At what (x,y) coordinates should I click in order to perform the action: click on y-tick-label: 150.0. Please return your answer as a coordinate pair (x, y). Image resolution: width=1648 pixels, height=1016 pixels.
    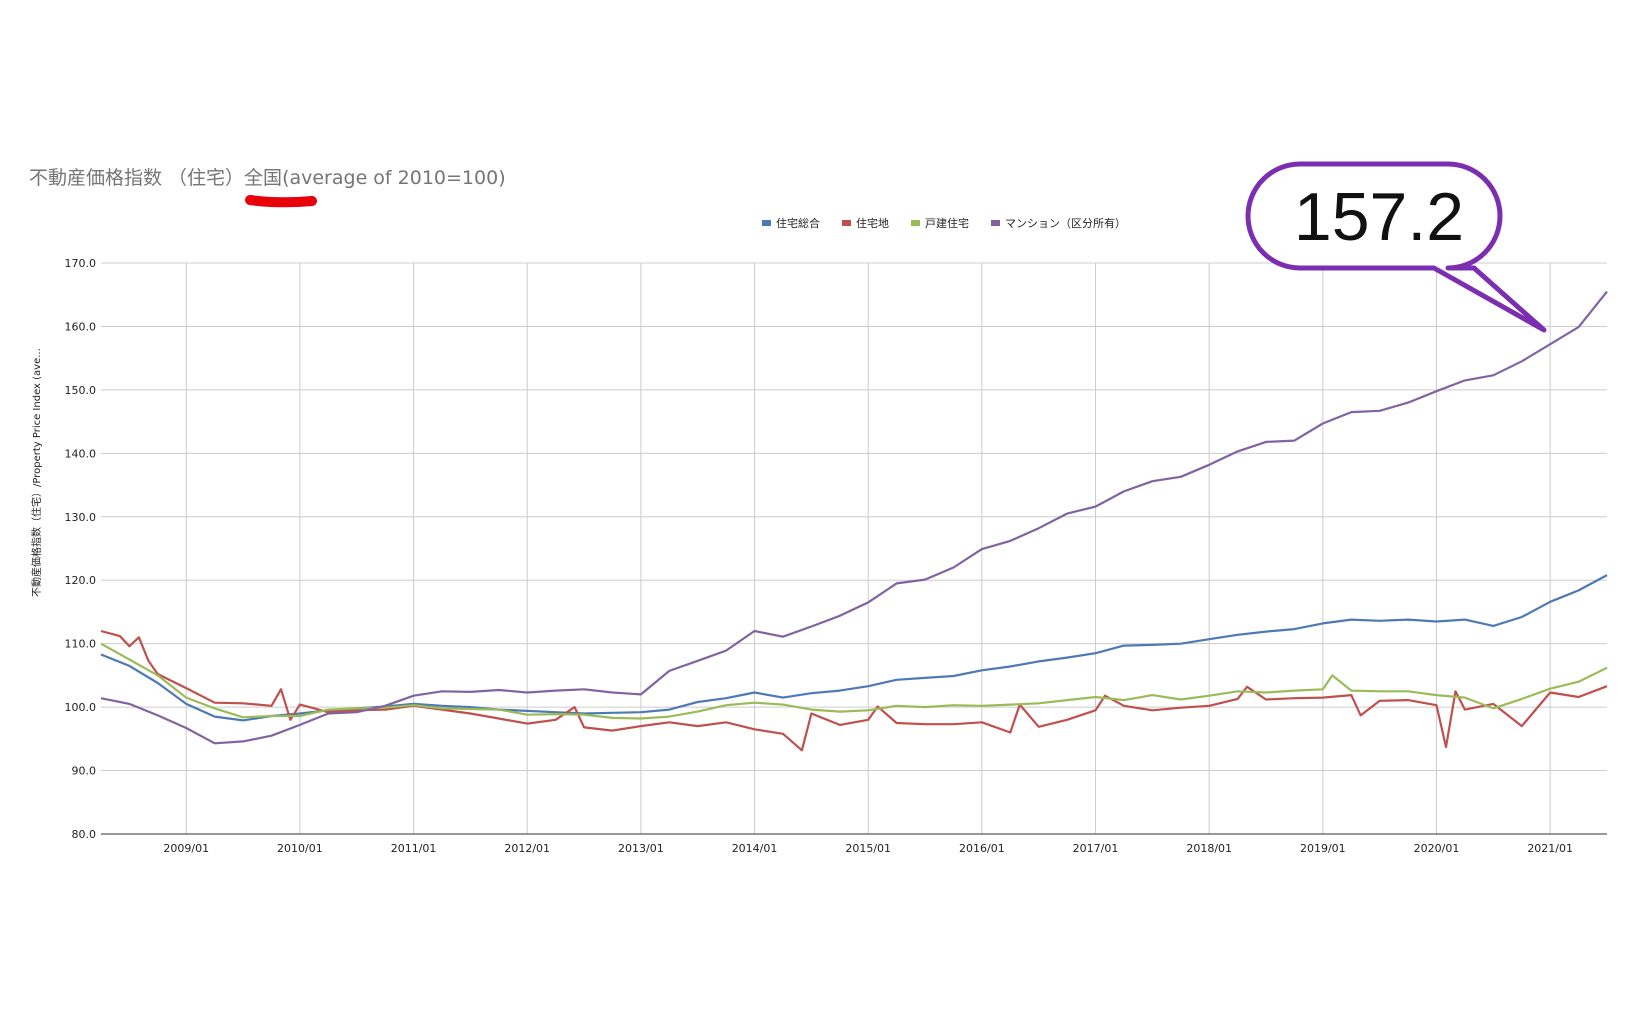
    Looking at the image, I should click on (81, 390).